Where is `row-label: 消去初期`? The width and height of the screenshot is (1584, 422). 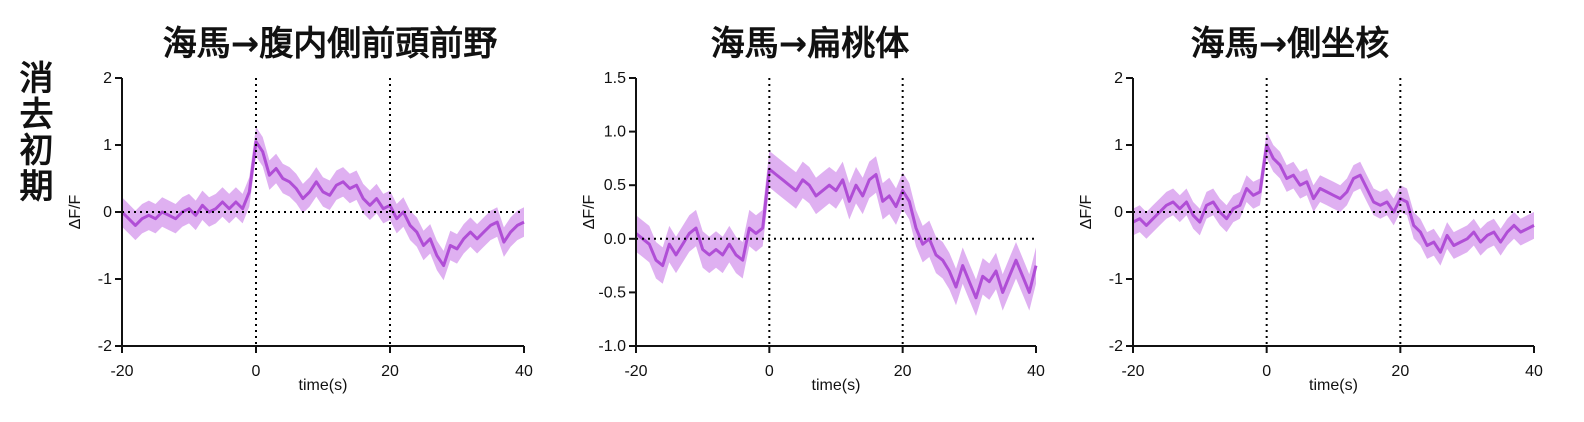 row-label: 消去初期 is located at coordinates (33, 132).